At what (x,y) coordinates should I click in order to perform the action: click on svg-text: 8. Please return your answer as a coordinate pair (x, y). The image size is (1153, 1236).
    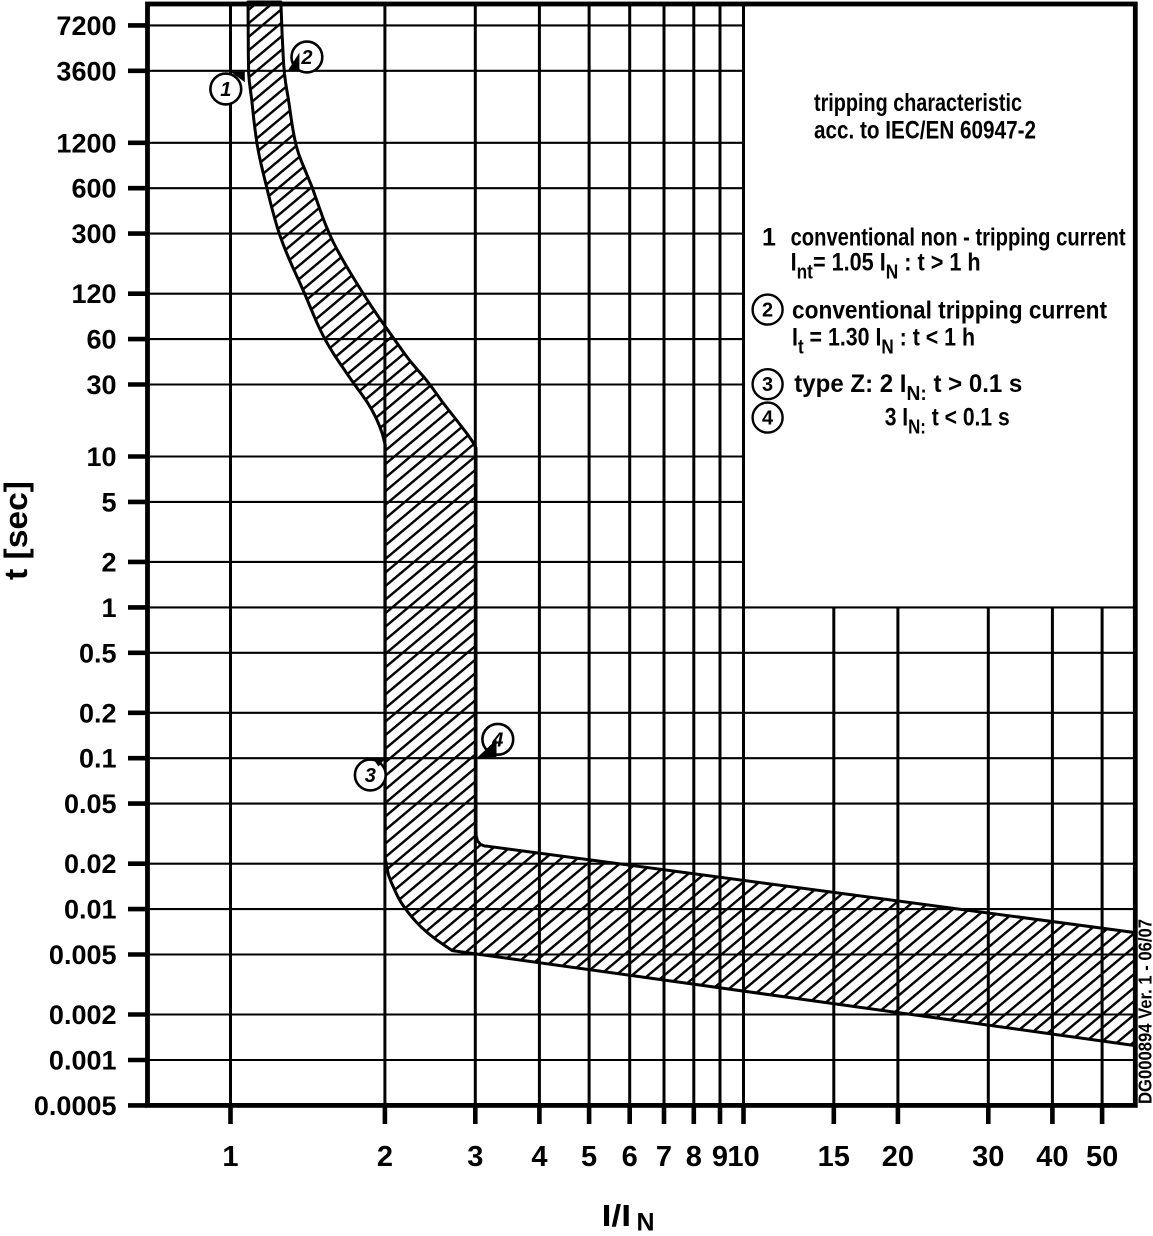
    Looking at the image, I should click on (694, 1157).